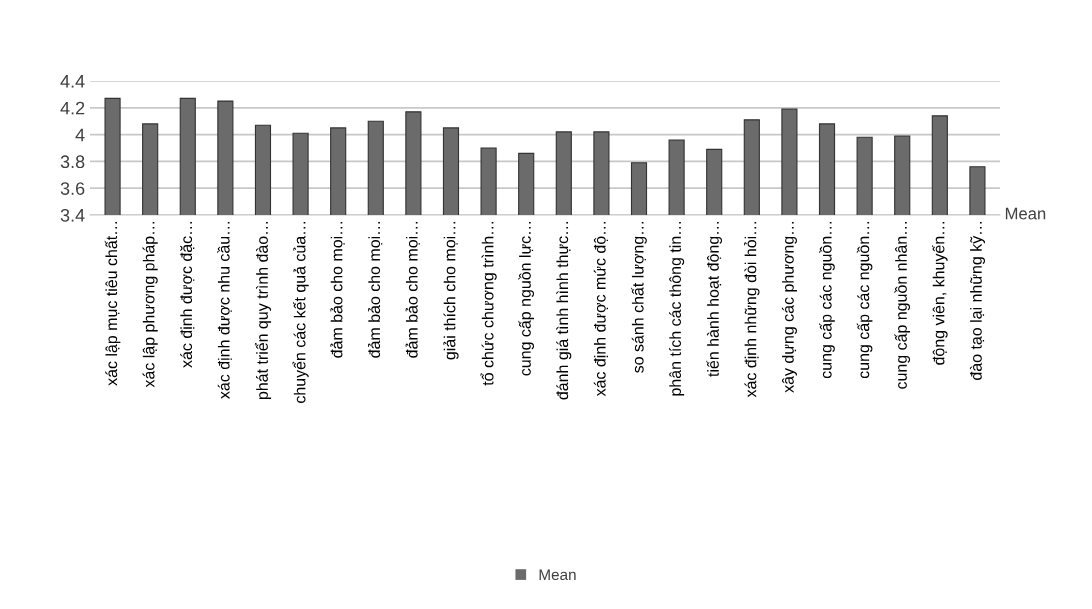 This screenshot has width=1092, height=609. I want to click on y-tick-label: 4, so click(80, 135).